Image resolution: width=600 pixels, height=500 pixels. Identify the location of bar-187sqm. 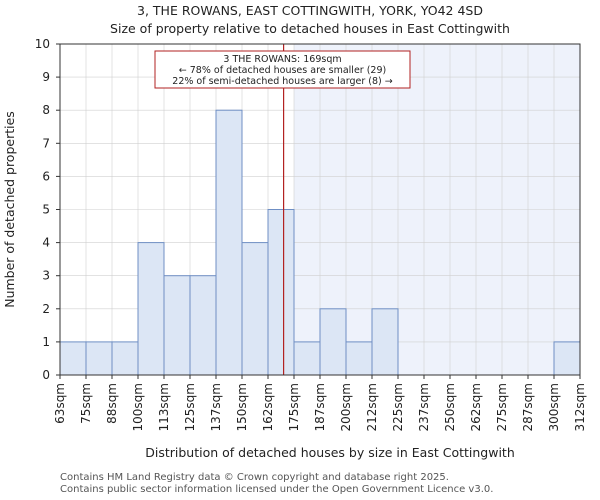
(333, 342).